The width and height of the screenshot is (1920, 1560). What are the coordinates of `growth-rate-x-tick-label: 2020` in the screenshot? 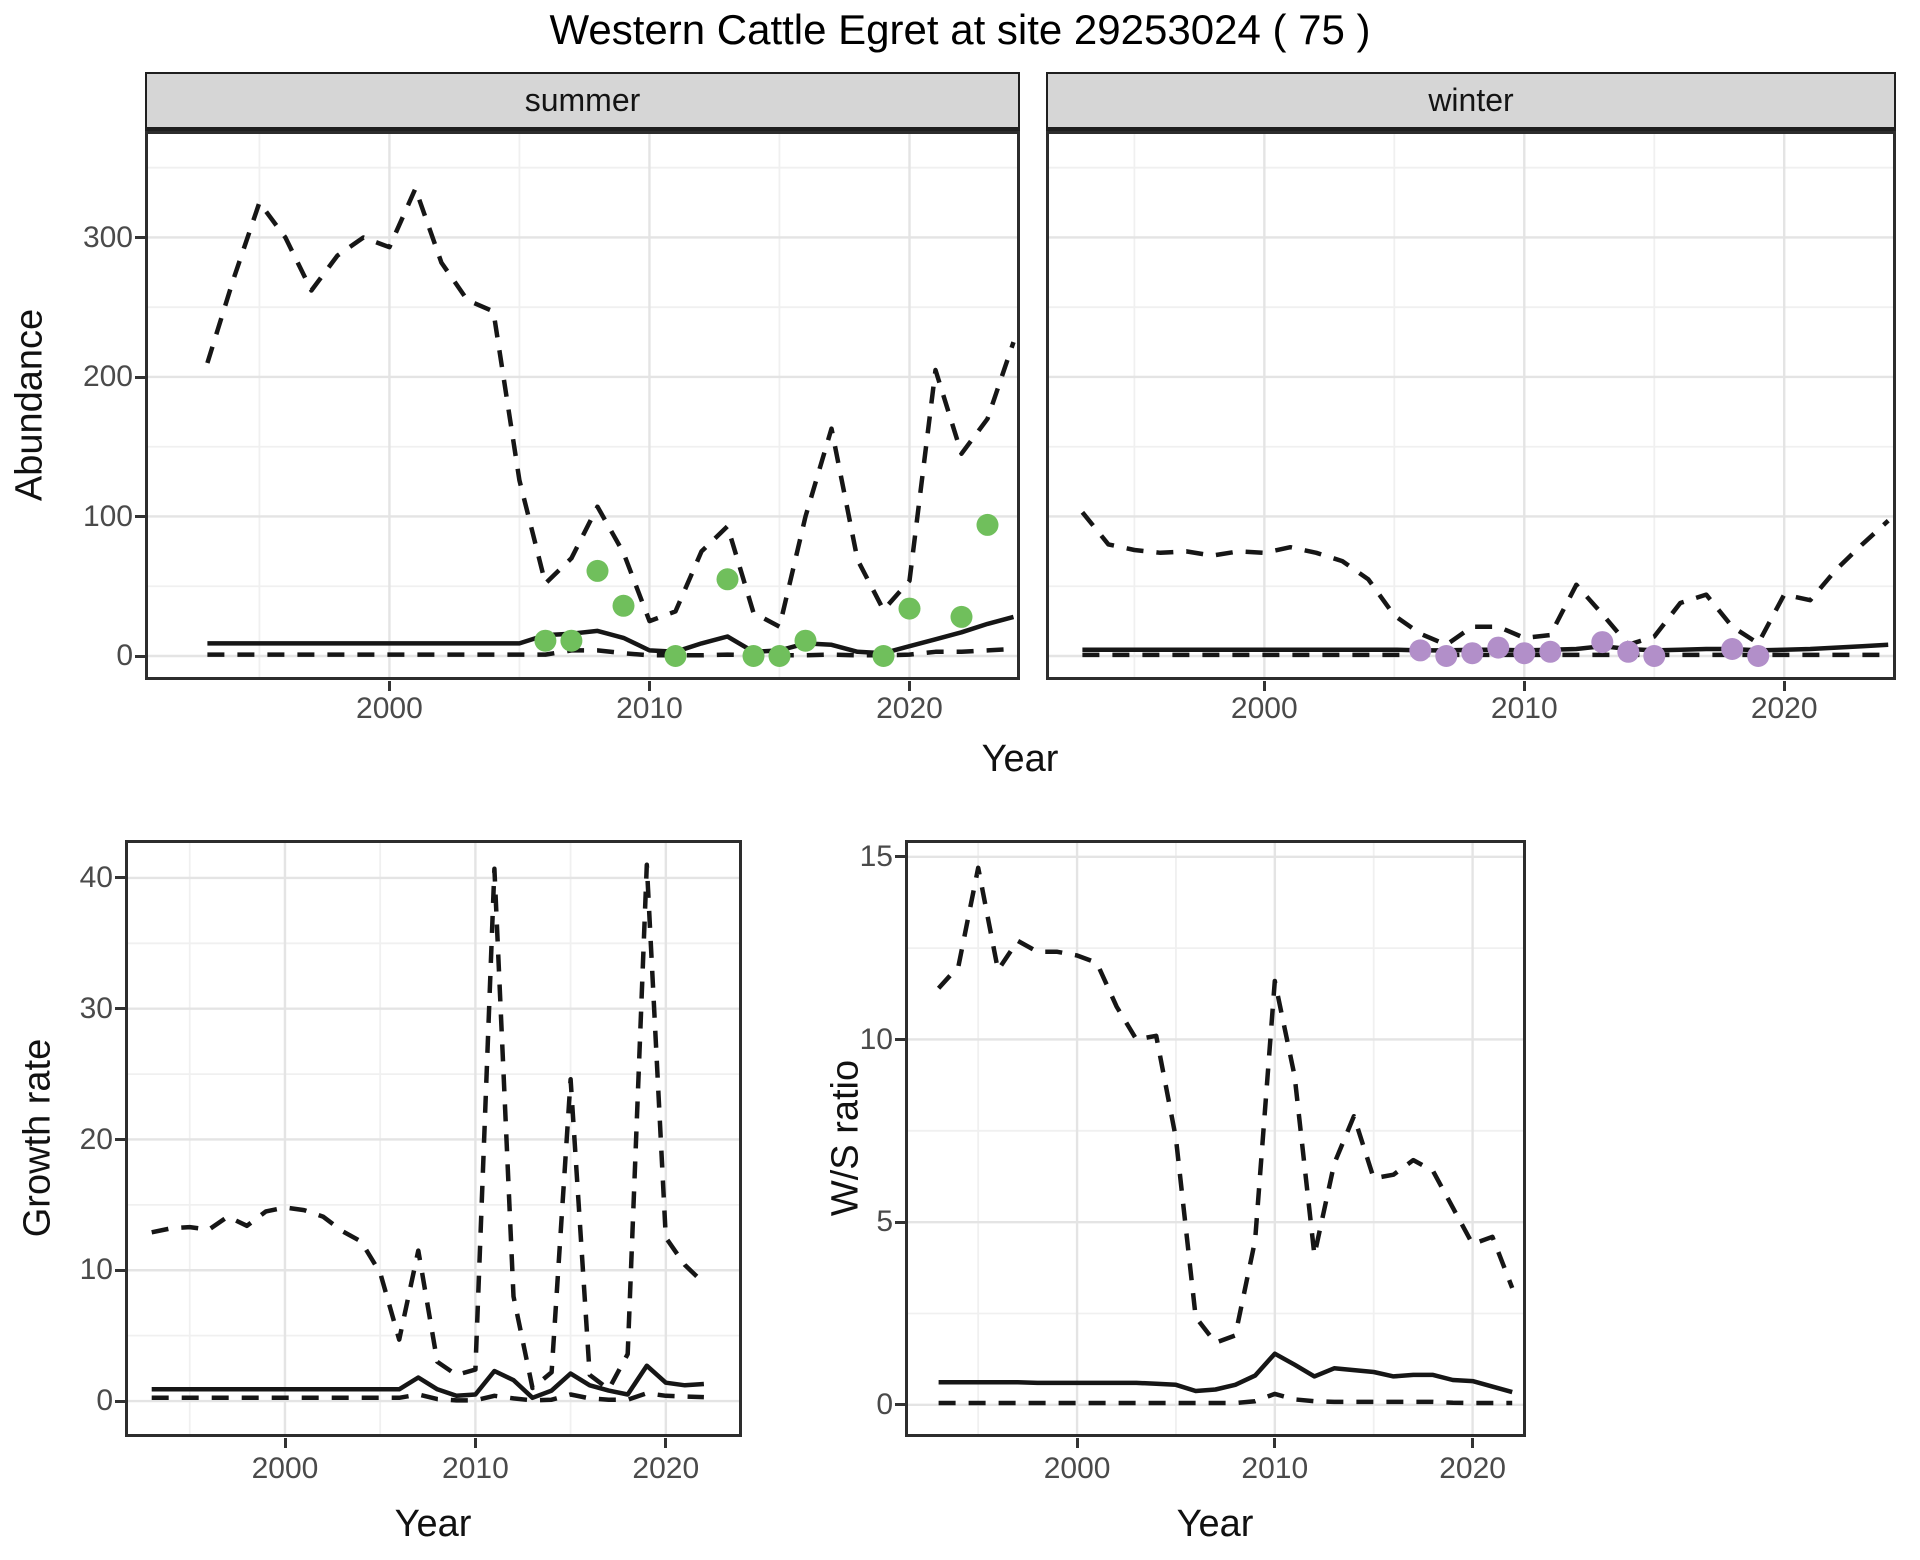 It's located at (666, 1468).